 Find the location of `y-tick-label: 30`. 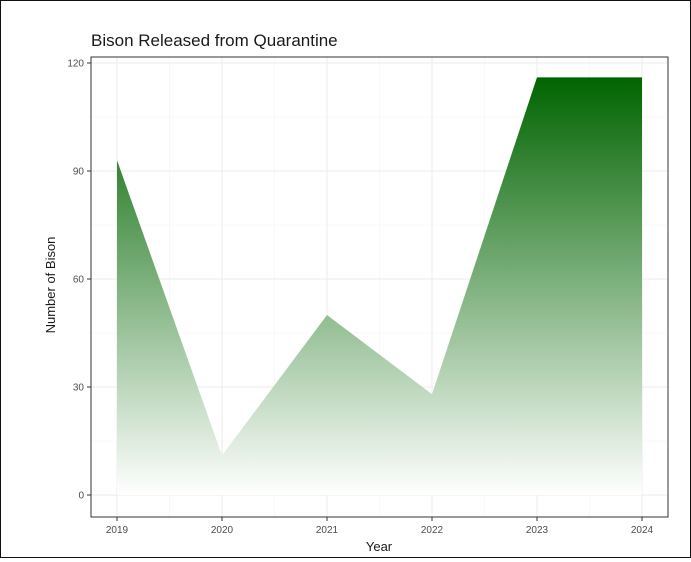

y-tick-label: 30 is located at coordinates (79, 388).